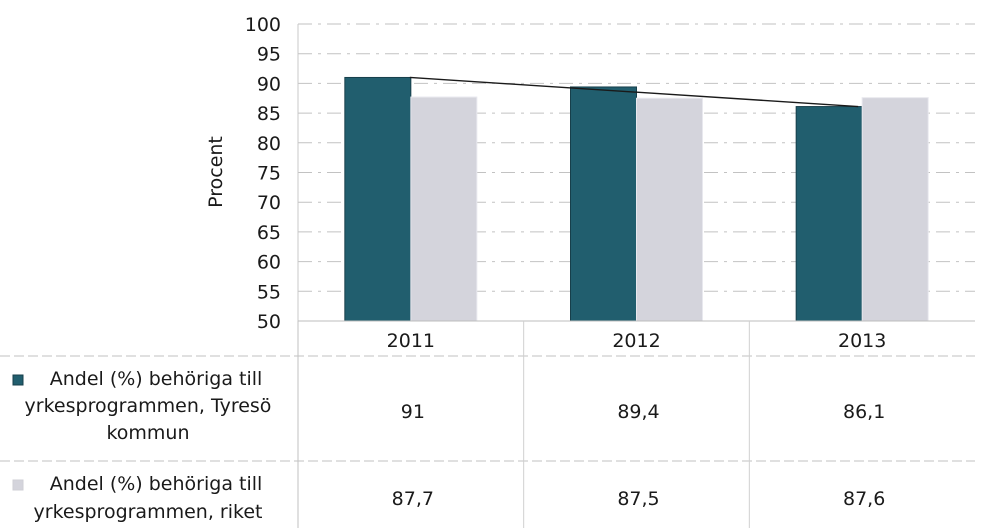  Describe the element at coordinates (269, 174) in the screenshot. I see `y-tick-label: 75` at that location.